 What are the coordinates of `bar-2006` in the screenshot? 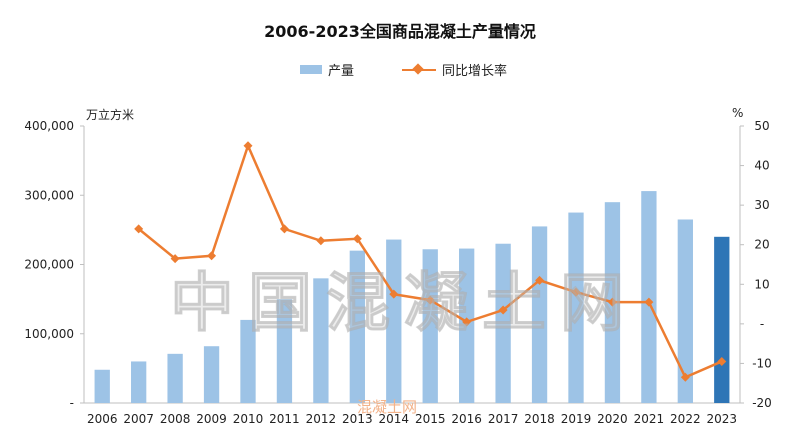 It's located at (102, 386).